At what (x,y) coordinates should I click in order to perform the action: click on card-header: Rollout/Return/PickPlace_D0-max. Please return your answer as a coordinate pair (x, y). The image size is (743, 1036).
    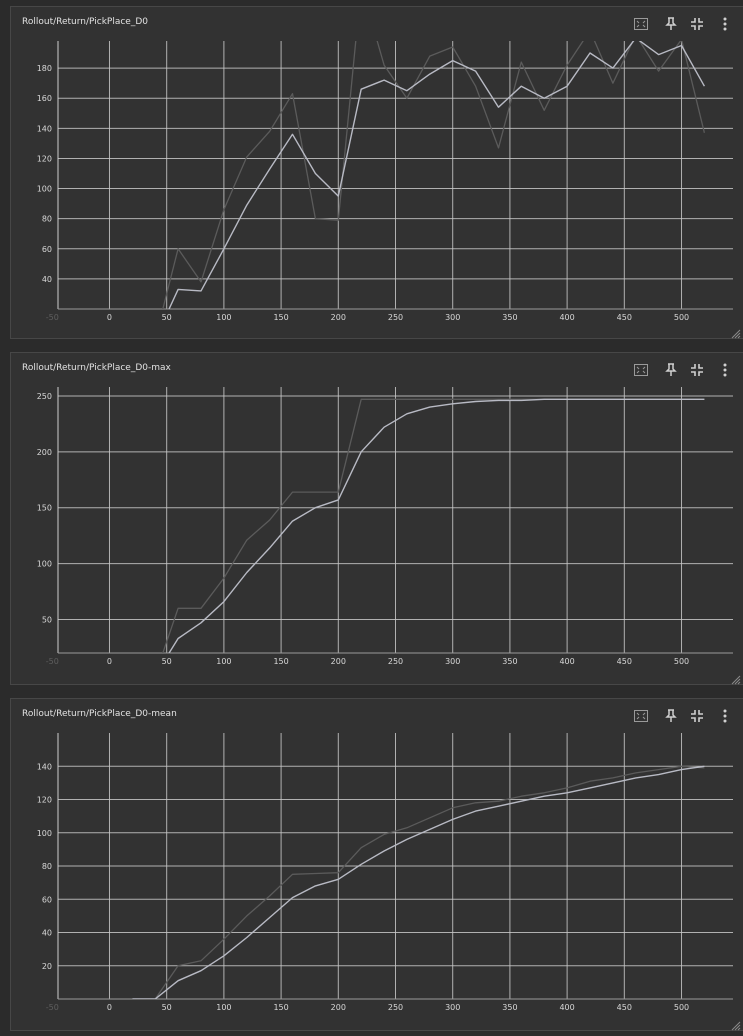
    Looking at the image, I should click on (377, 370).